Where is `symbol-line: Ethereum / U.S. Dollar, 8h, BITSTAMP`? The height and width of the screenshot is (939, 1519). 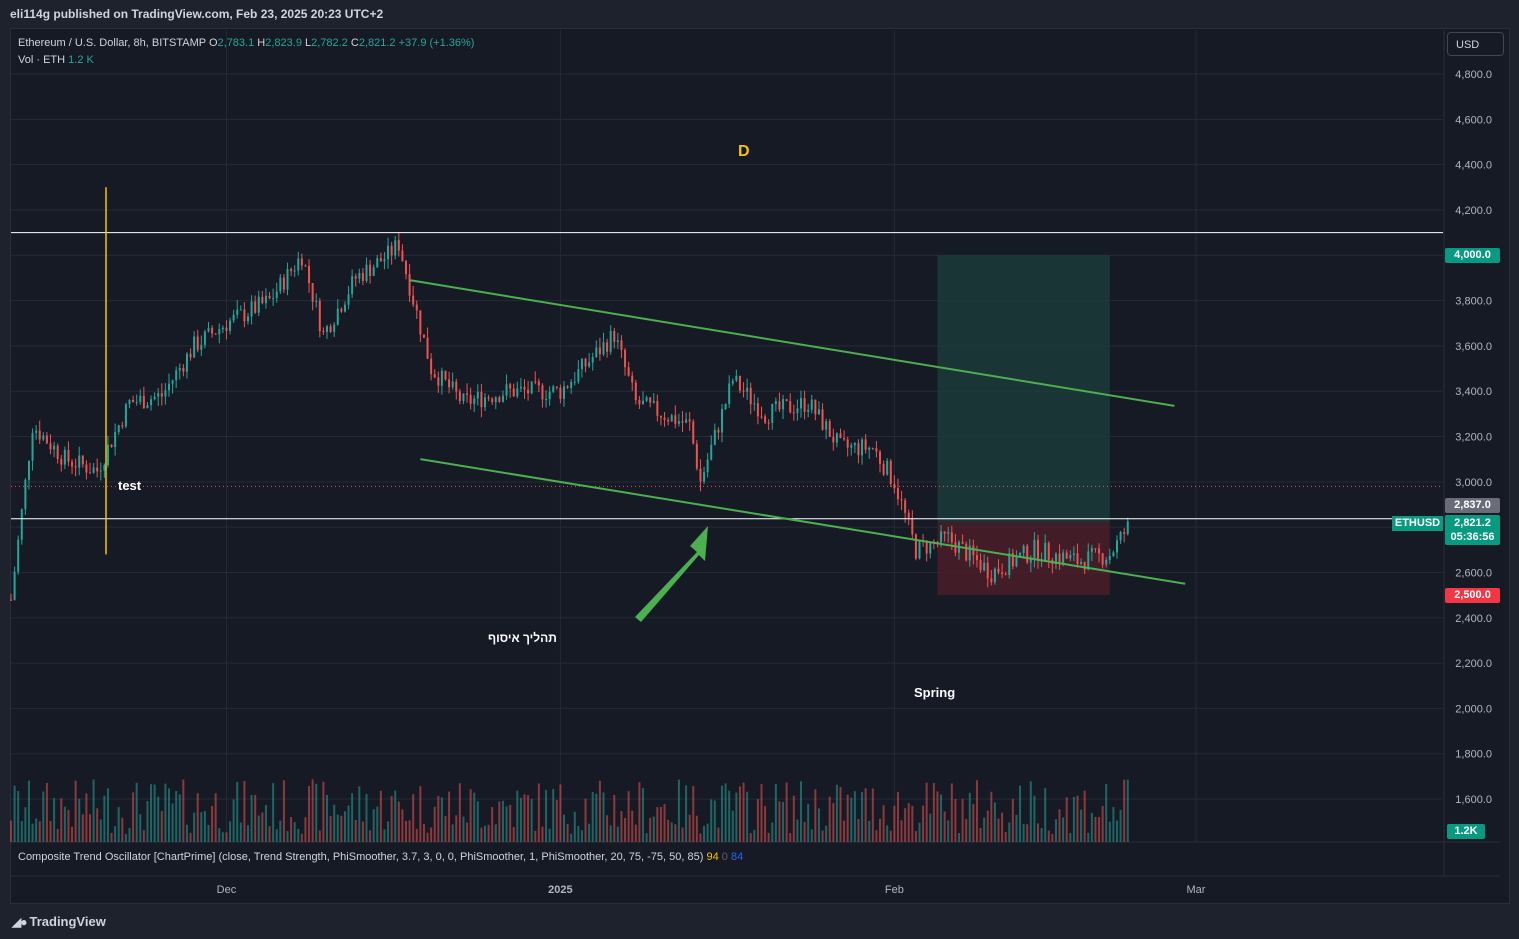
symbol-line: Ethereum / U.S. Dollar, 8h, BITSTAMP is located at coordinates (112, 43).